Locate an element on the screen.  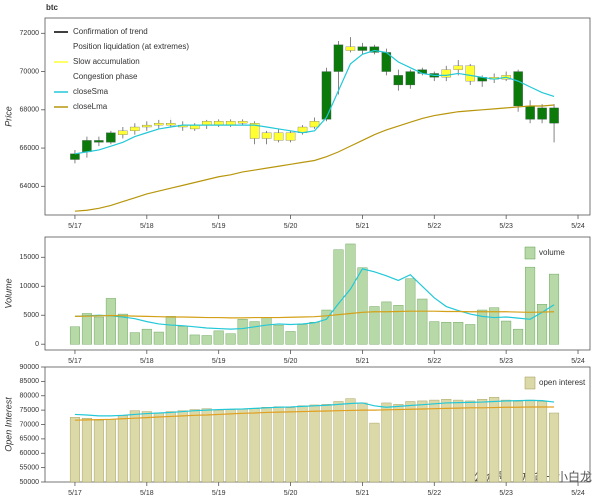
x-tick-label: 5/24 is located at coordinates (578, 226).